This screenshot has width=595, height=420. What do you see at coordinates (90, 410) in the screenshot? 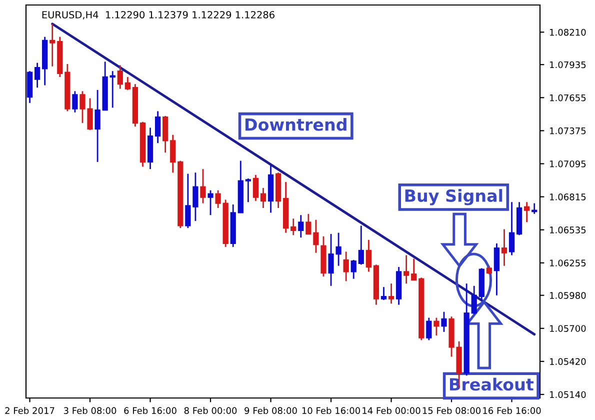
I see `x-tick-label: 3 Feb 08:00` at bounding box center [90, 410].